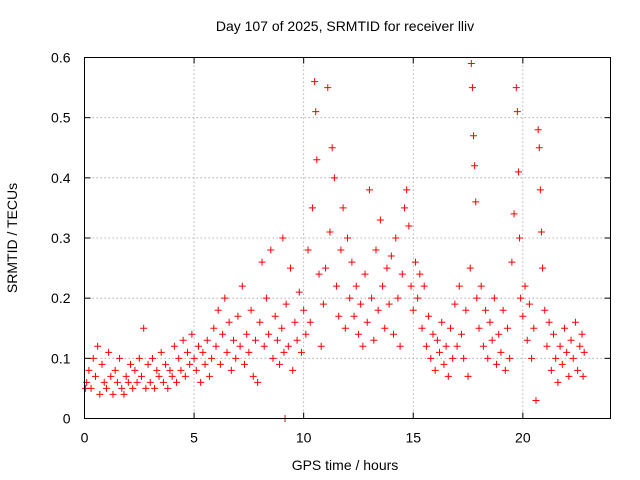  Describe the element at coordinates (194, 438) in the screenshot. I see `x-tick-label: 5` at that location.